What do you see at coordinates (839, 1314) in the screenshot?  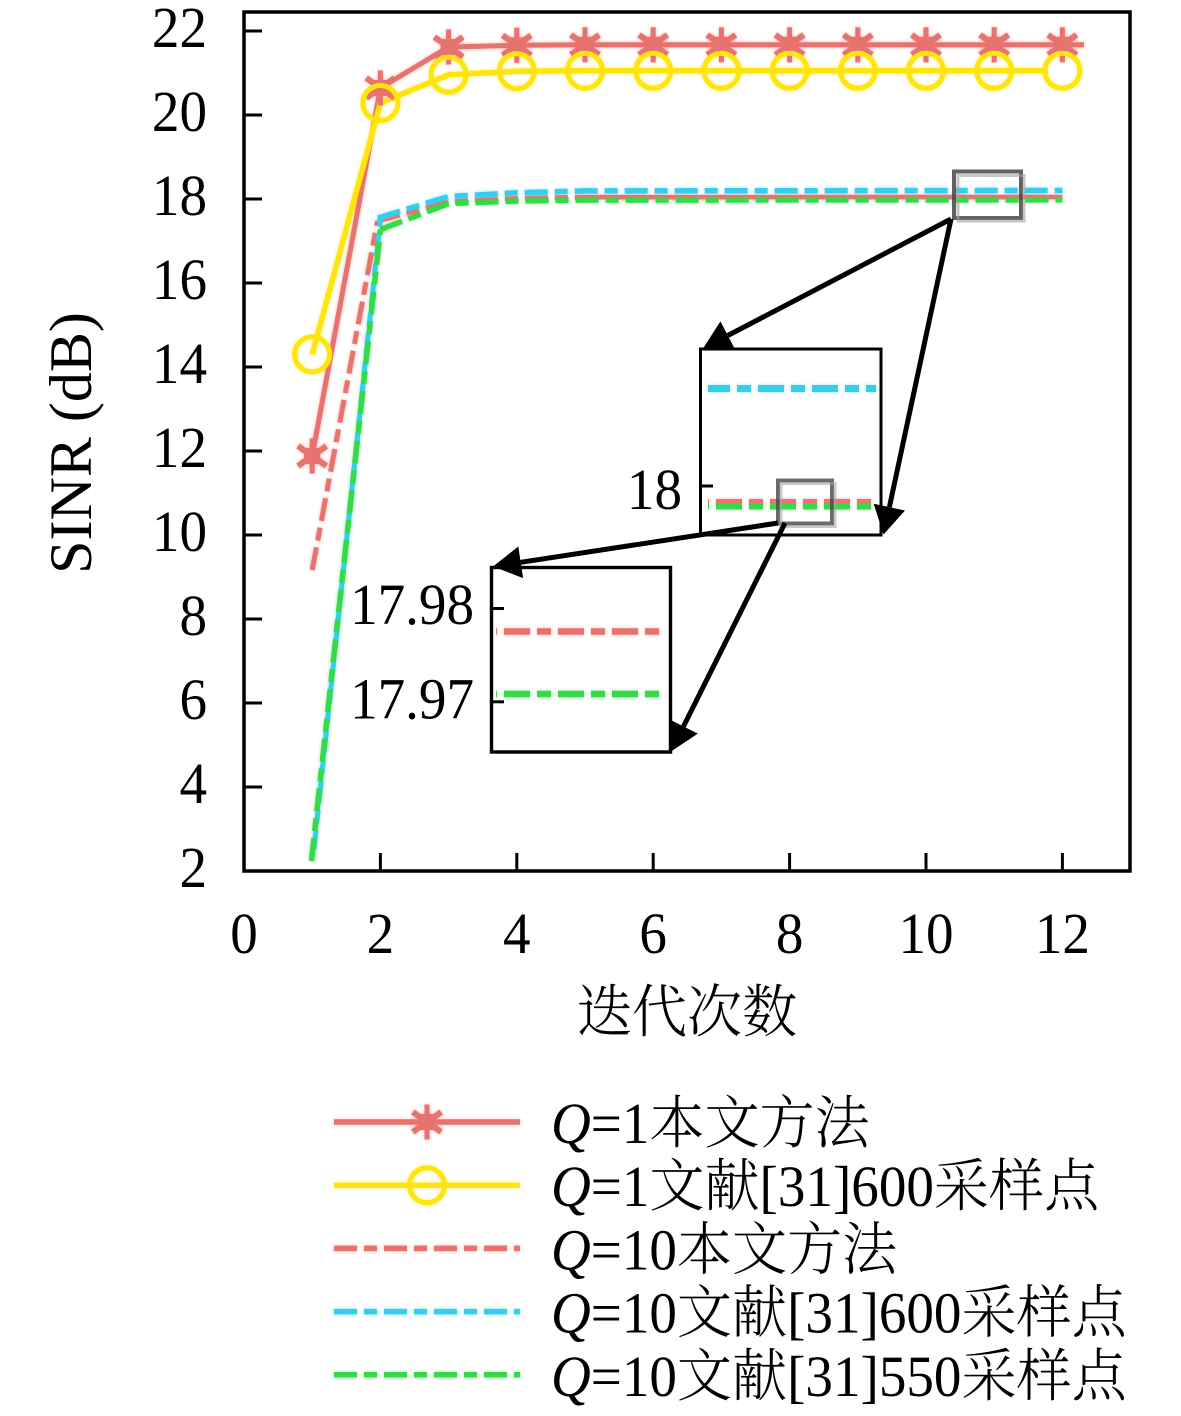 I see `svg-text: Q=10文献[31]600采样点` at bounding box center [839, 1314].